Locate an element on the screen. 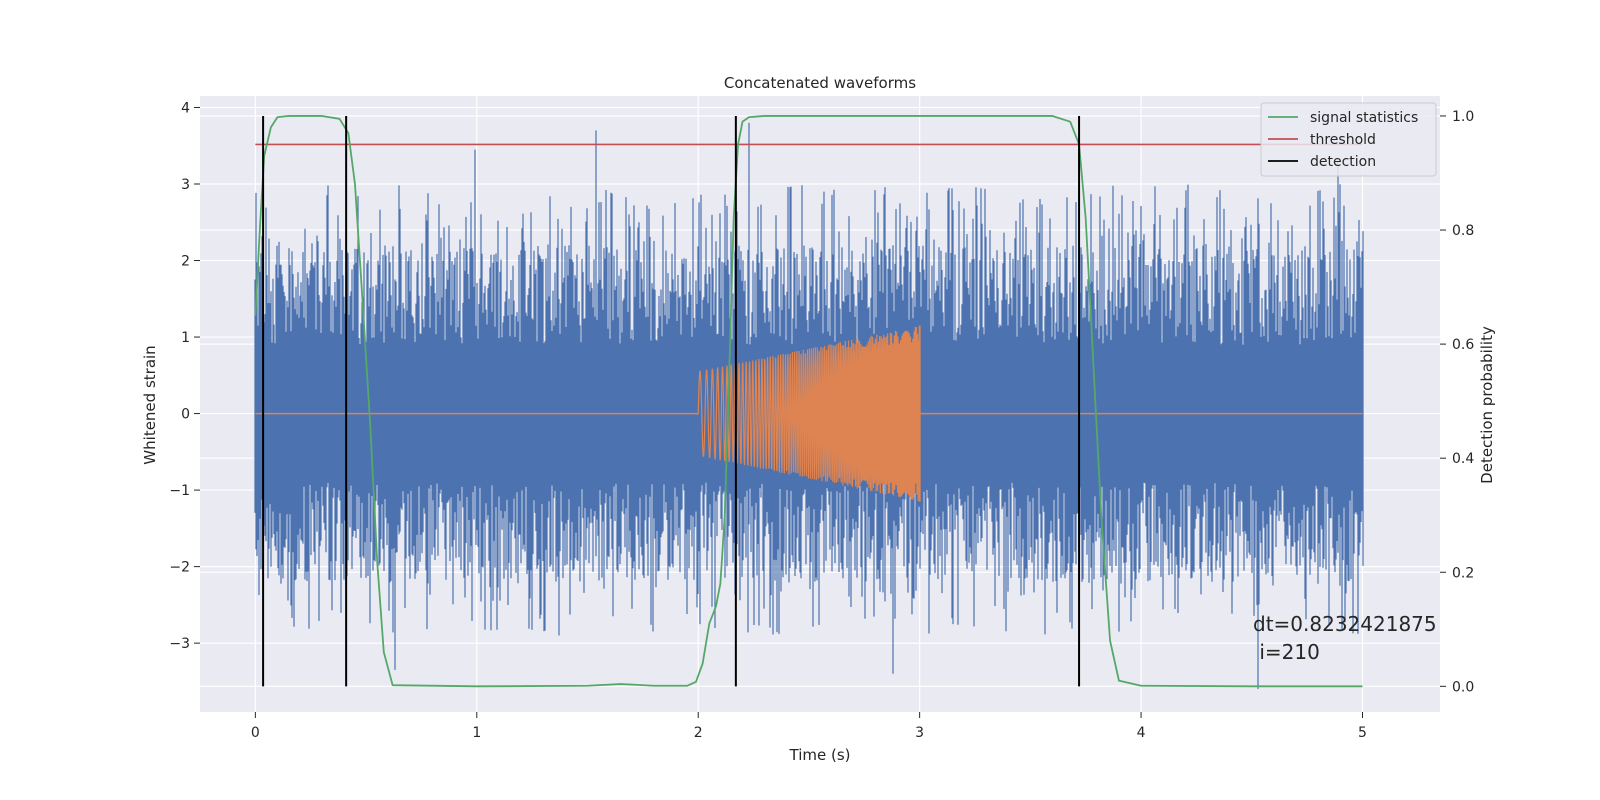 The image size is (1600, 800). legend: signal statistics threshold detection is located at coordinates (1348, 139).